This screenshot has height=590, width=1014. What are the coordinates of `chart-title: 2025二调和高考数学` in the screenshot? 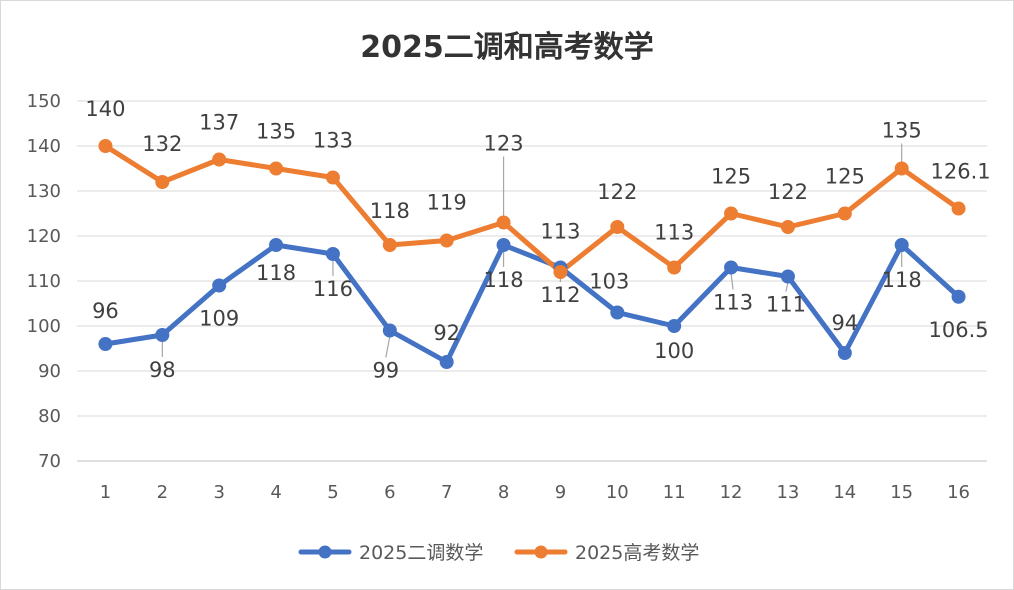 It's located at (507, 47).